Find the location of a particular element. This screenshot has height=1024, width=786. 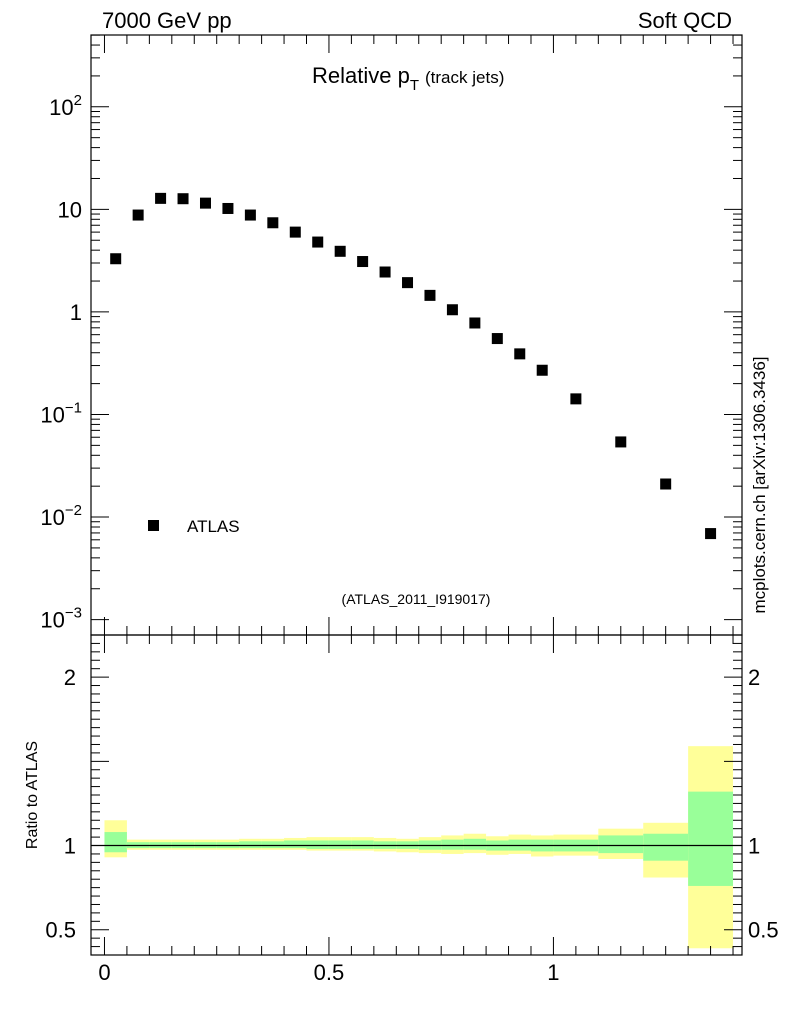

ratio-y-tick-label-left-2: 0.5 is located at coordinates (60, 930).